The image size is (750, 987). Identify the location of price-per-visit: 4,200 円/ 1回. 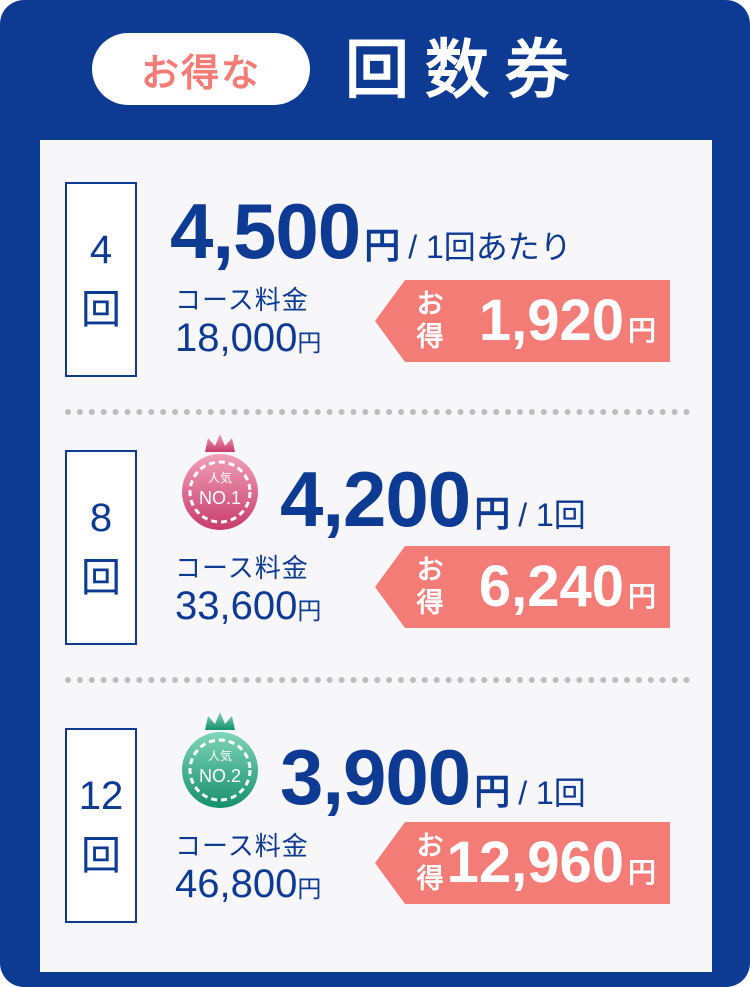
(433, 499).